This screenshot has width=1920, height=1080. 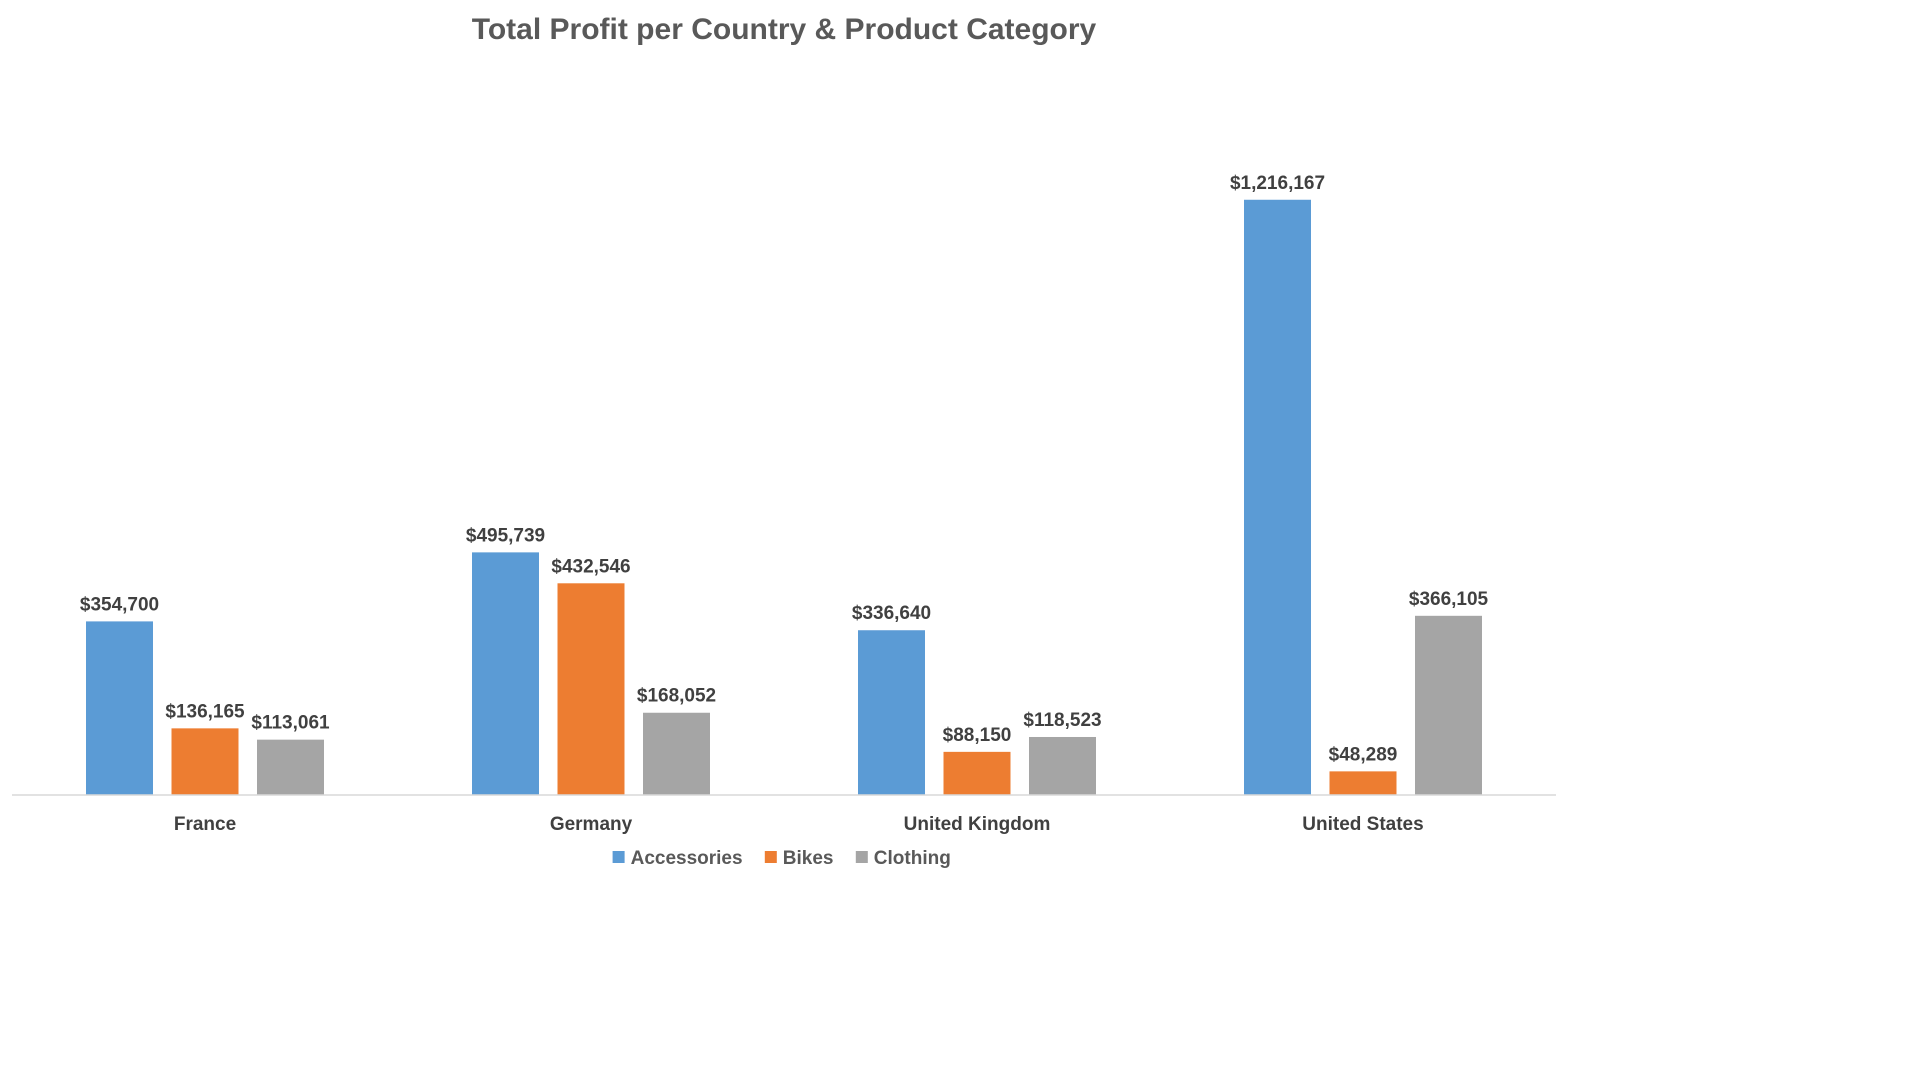 I want to click on legend-swatch-clothing, so click(x=861, y=857).